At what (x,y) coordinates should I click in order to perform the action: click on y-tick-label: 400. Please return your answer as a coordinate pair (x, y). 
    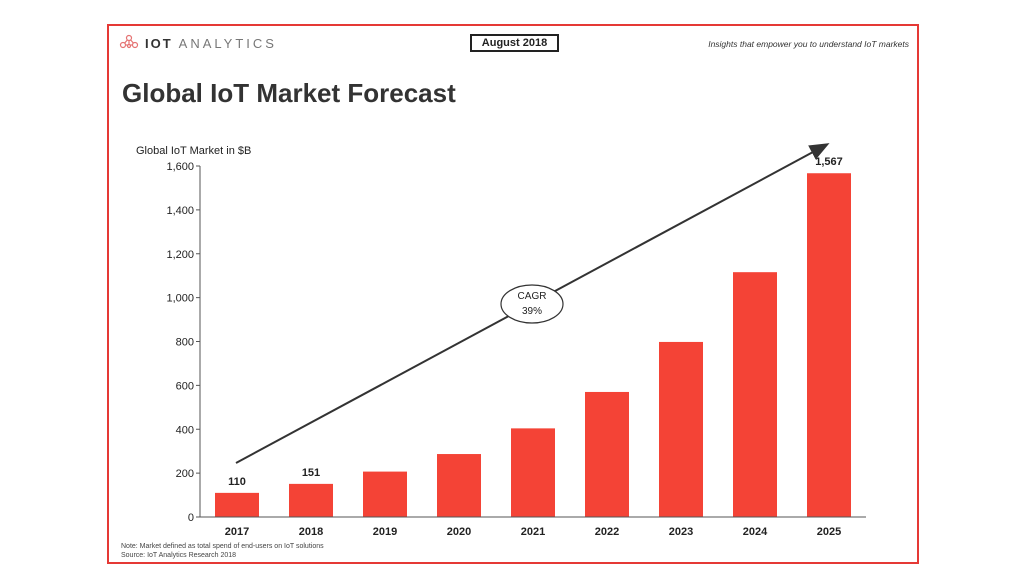
    Looking at the image, I should click on (185, 430).